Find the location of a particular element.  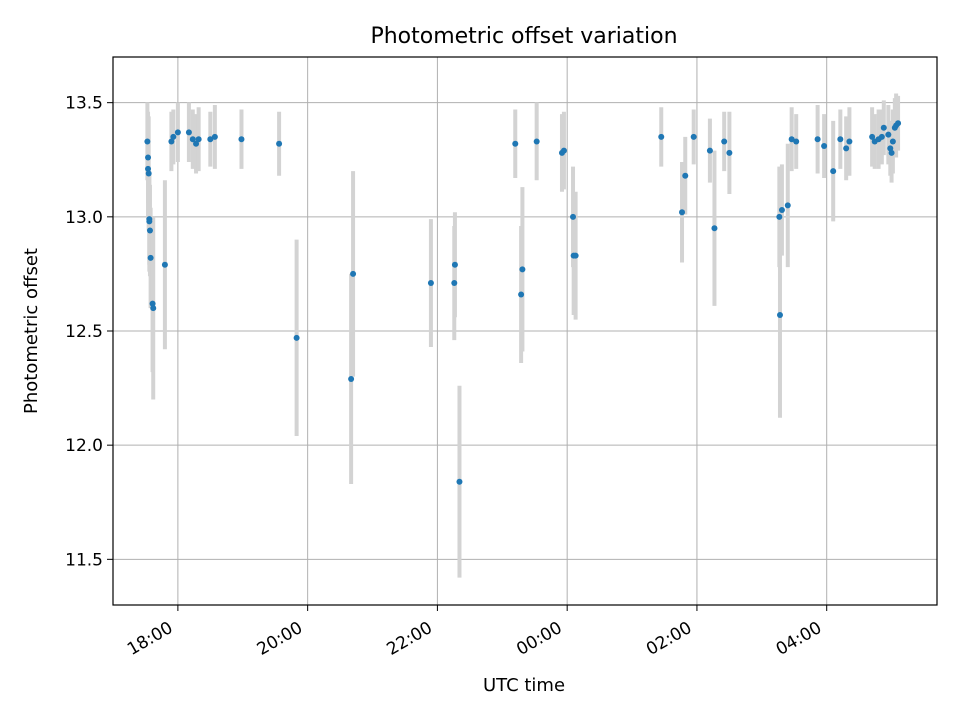

y-tick-label: 13.5 is located at coordinates (84, 104).